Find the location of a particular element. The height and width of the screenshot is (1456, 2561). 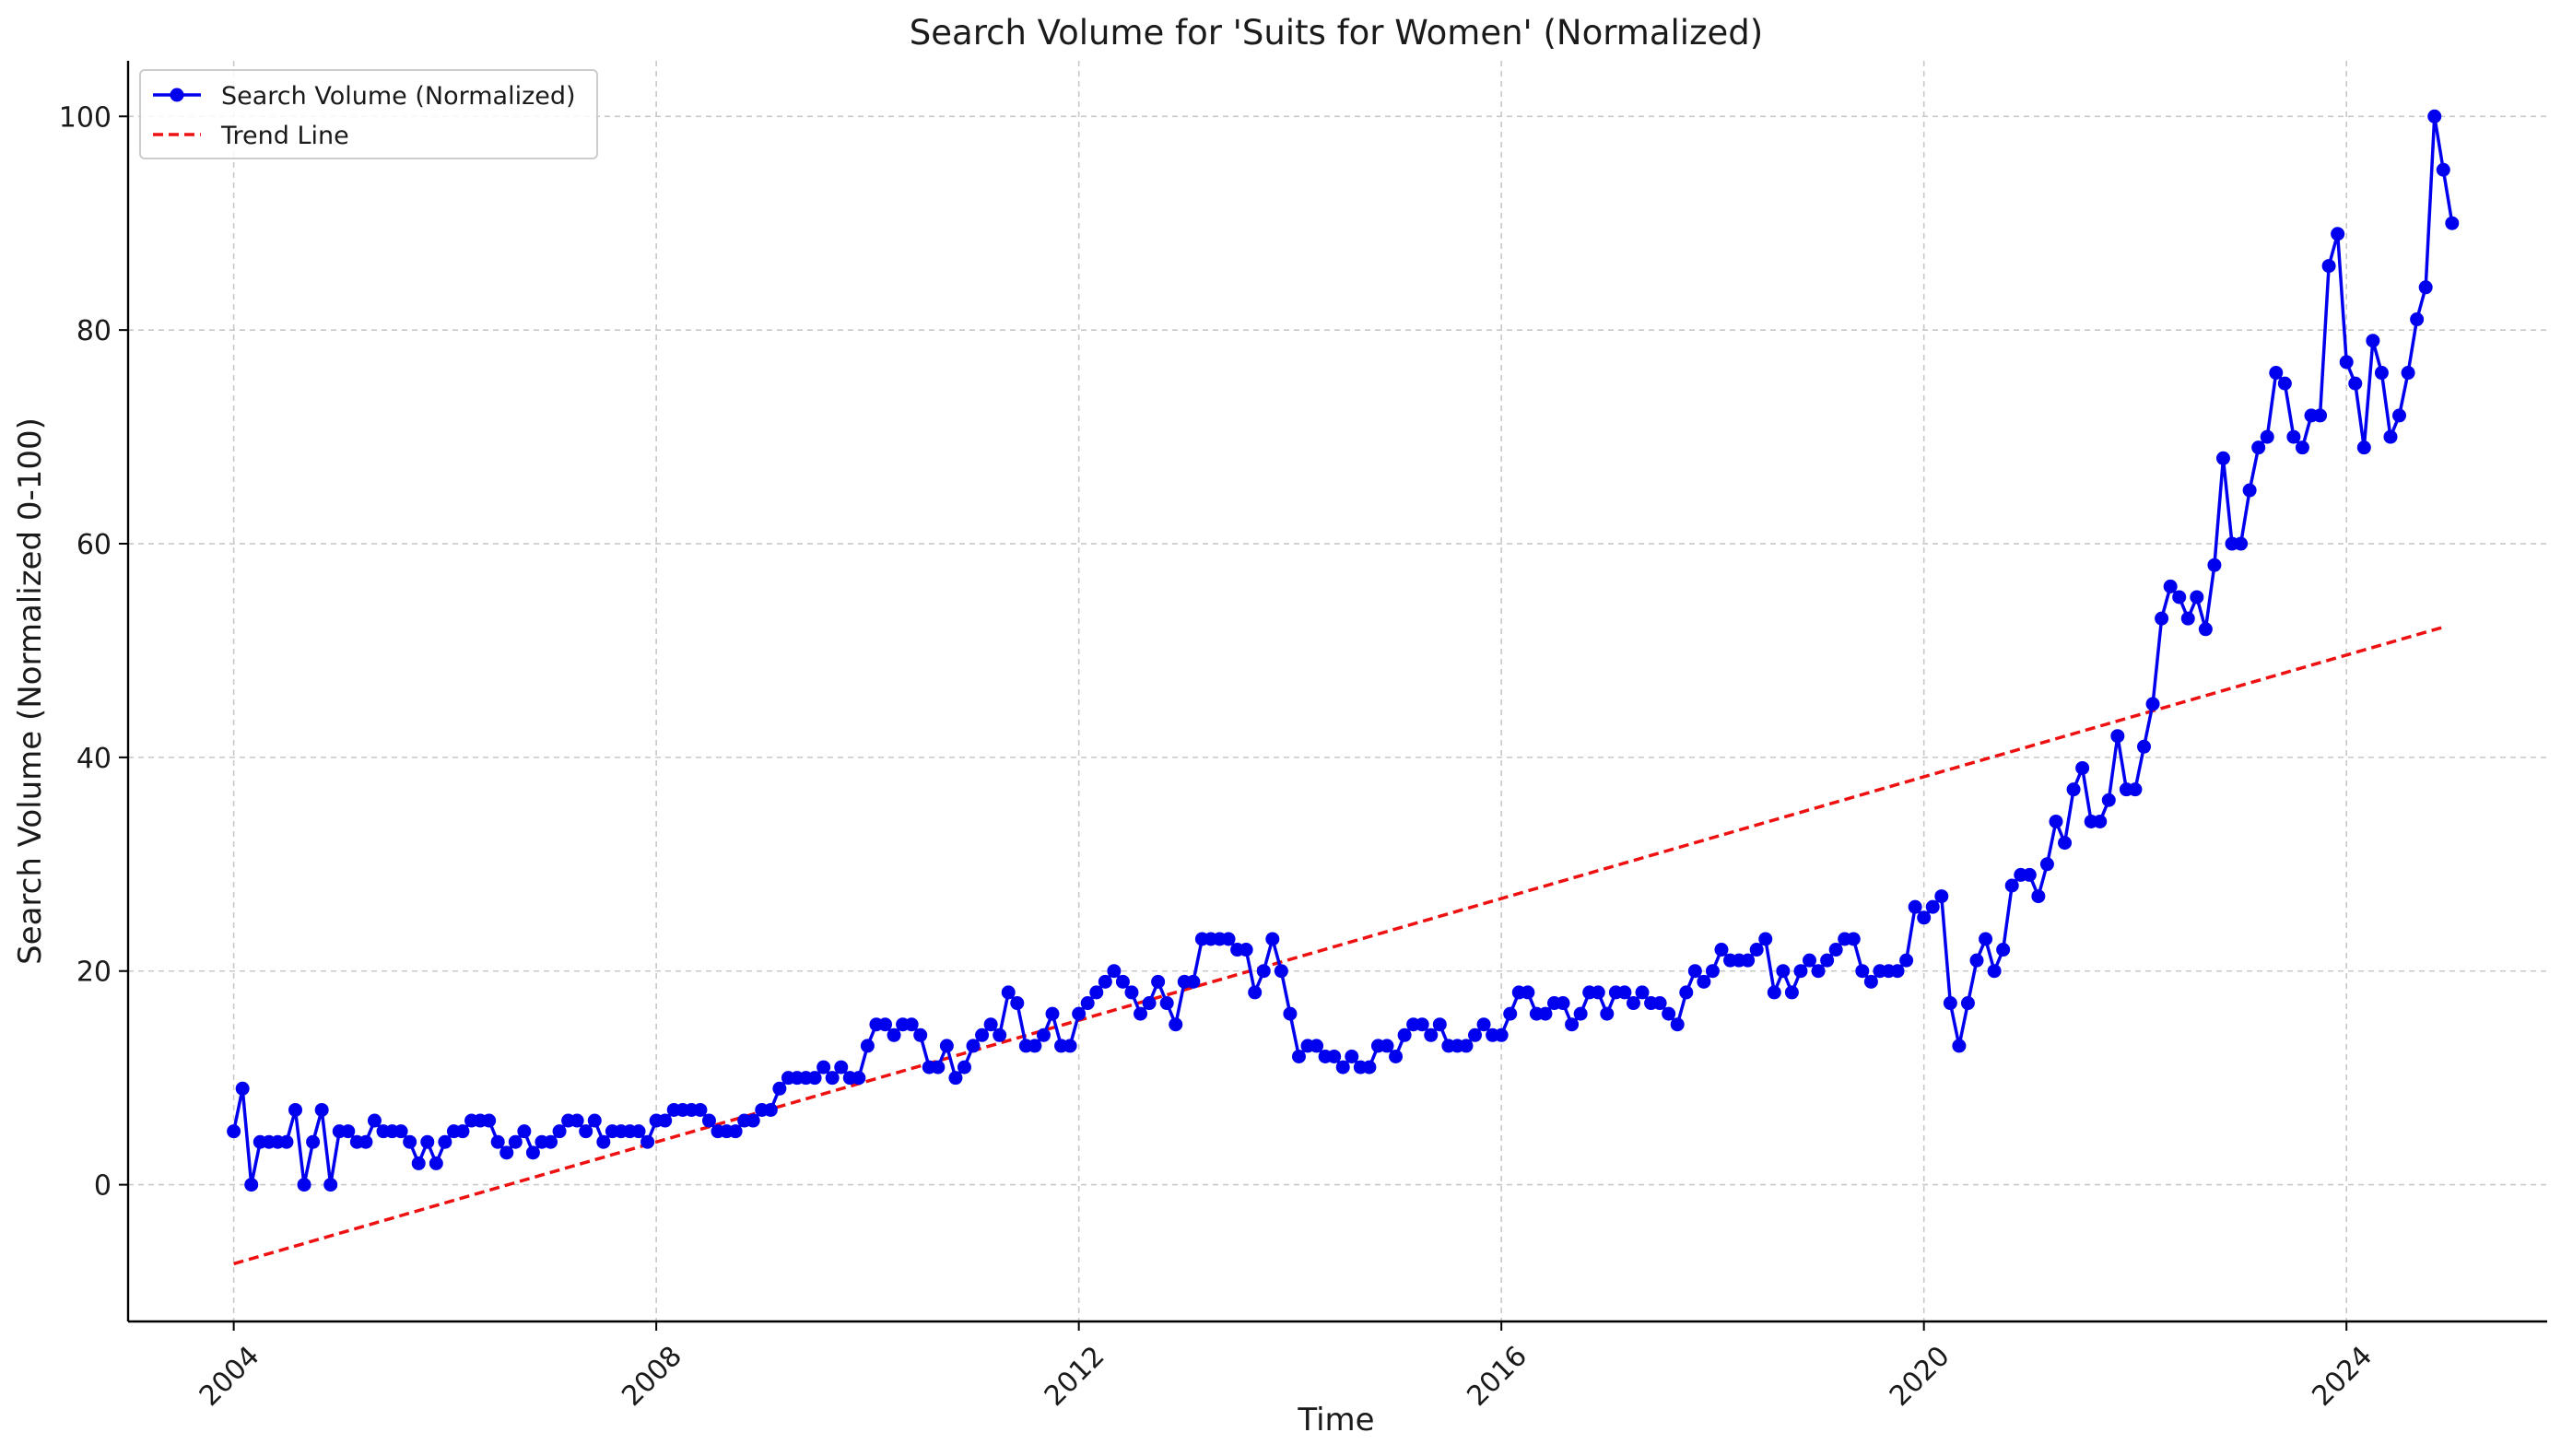

x-tick-label: 2004 is located at coordinates (230, 1376).